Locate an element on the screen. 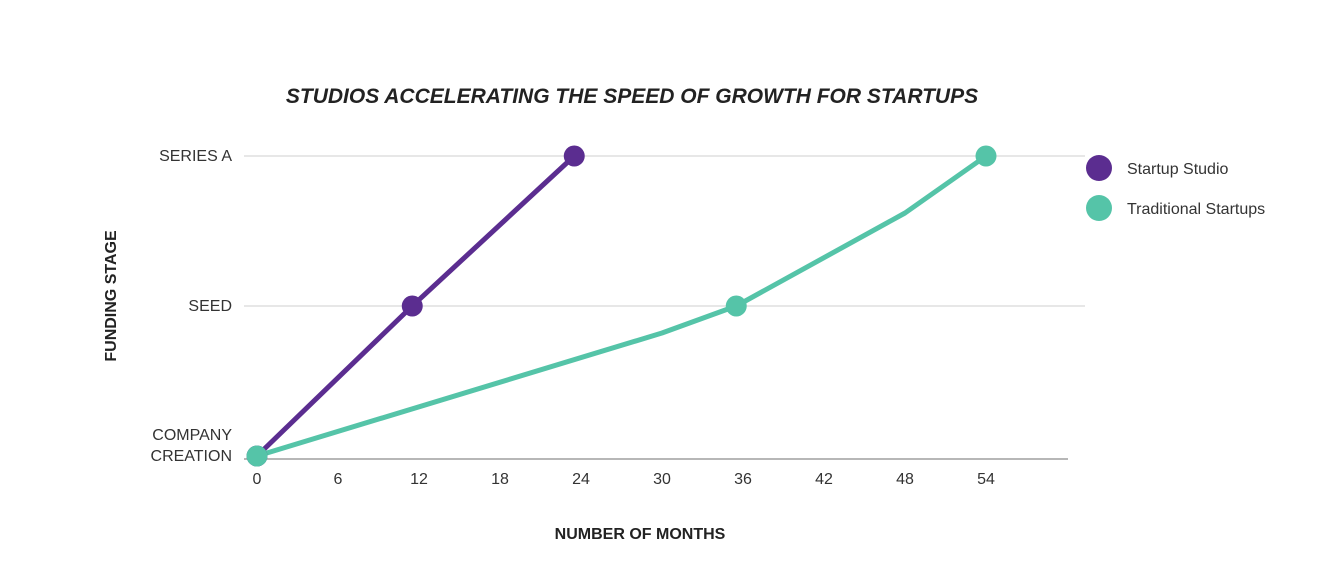 This screenshot has width=1338, height=586. legend-label-0: Startup Studio is located at coordinates (1178, 169).